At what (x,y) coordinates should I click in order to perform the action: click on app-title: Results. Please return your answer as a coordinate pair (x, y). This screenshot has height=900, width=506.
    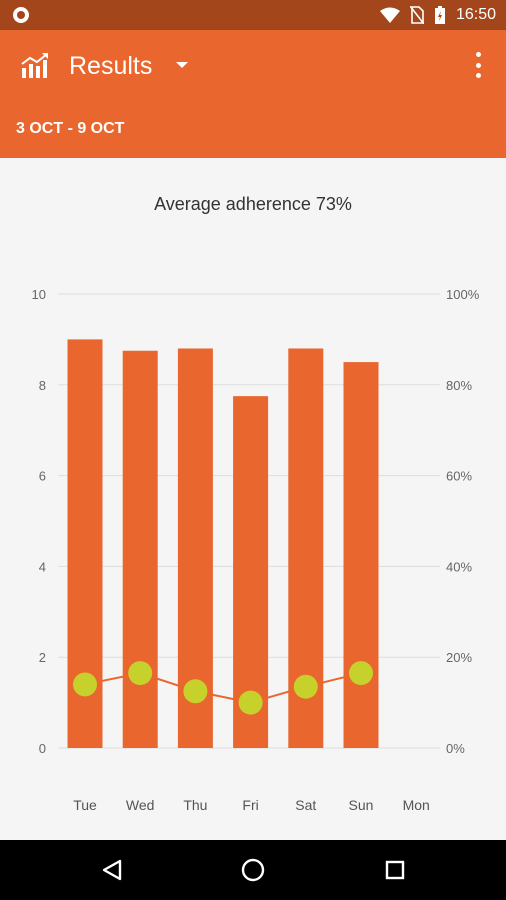
    Looking at the image, I should click on (111, 66).